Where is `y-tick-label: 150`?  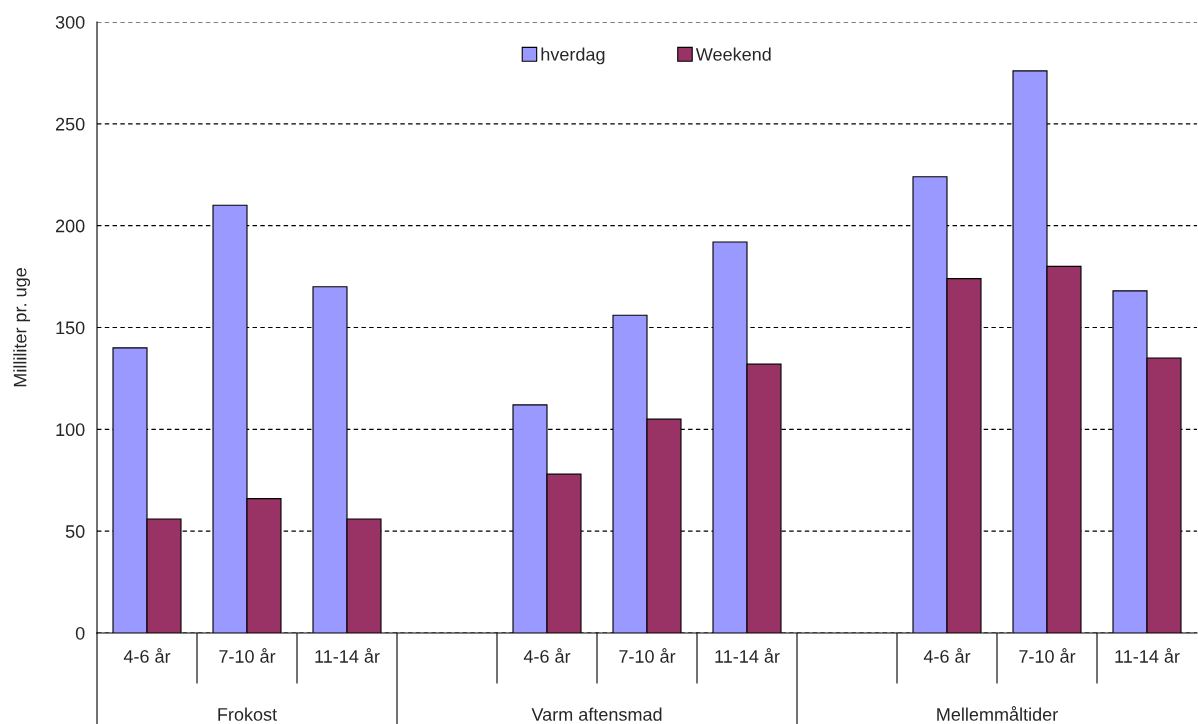 y-tick-label: 150 is located at coordinates (70, 328).